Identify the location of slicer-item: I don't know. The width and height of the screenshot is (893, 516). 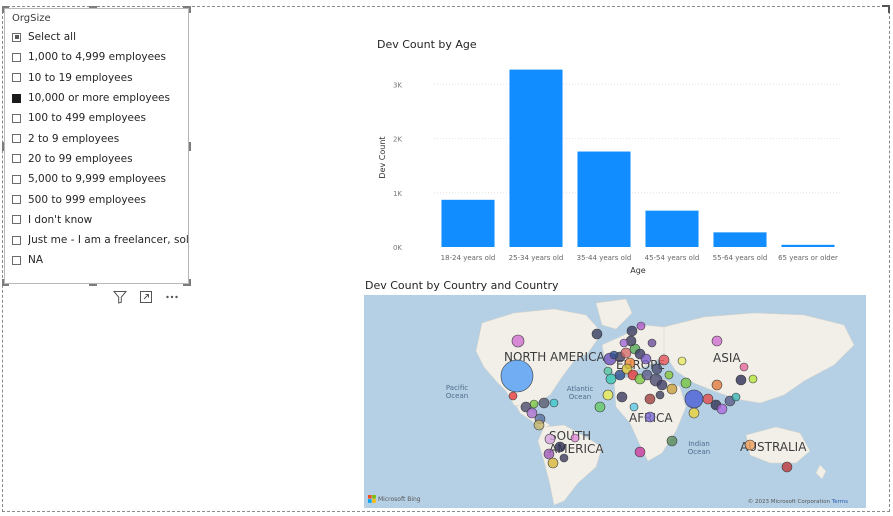
(100, 220).